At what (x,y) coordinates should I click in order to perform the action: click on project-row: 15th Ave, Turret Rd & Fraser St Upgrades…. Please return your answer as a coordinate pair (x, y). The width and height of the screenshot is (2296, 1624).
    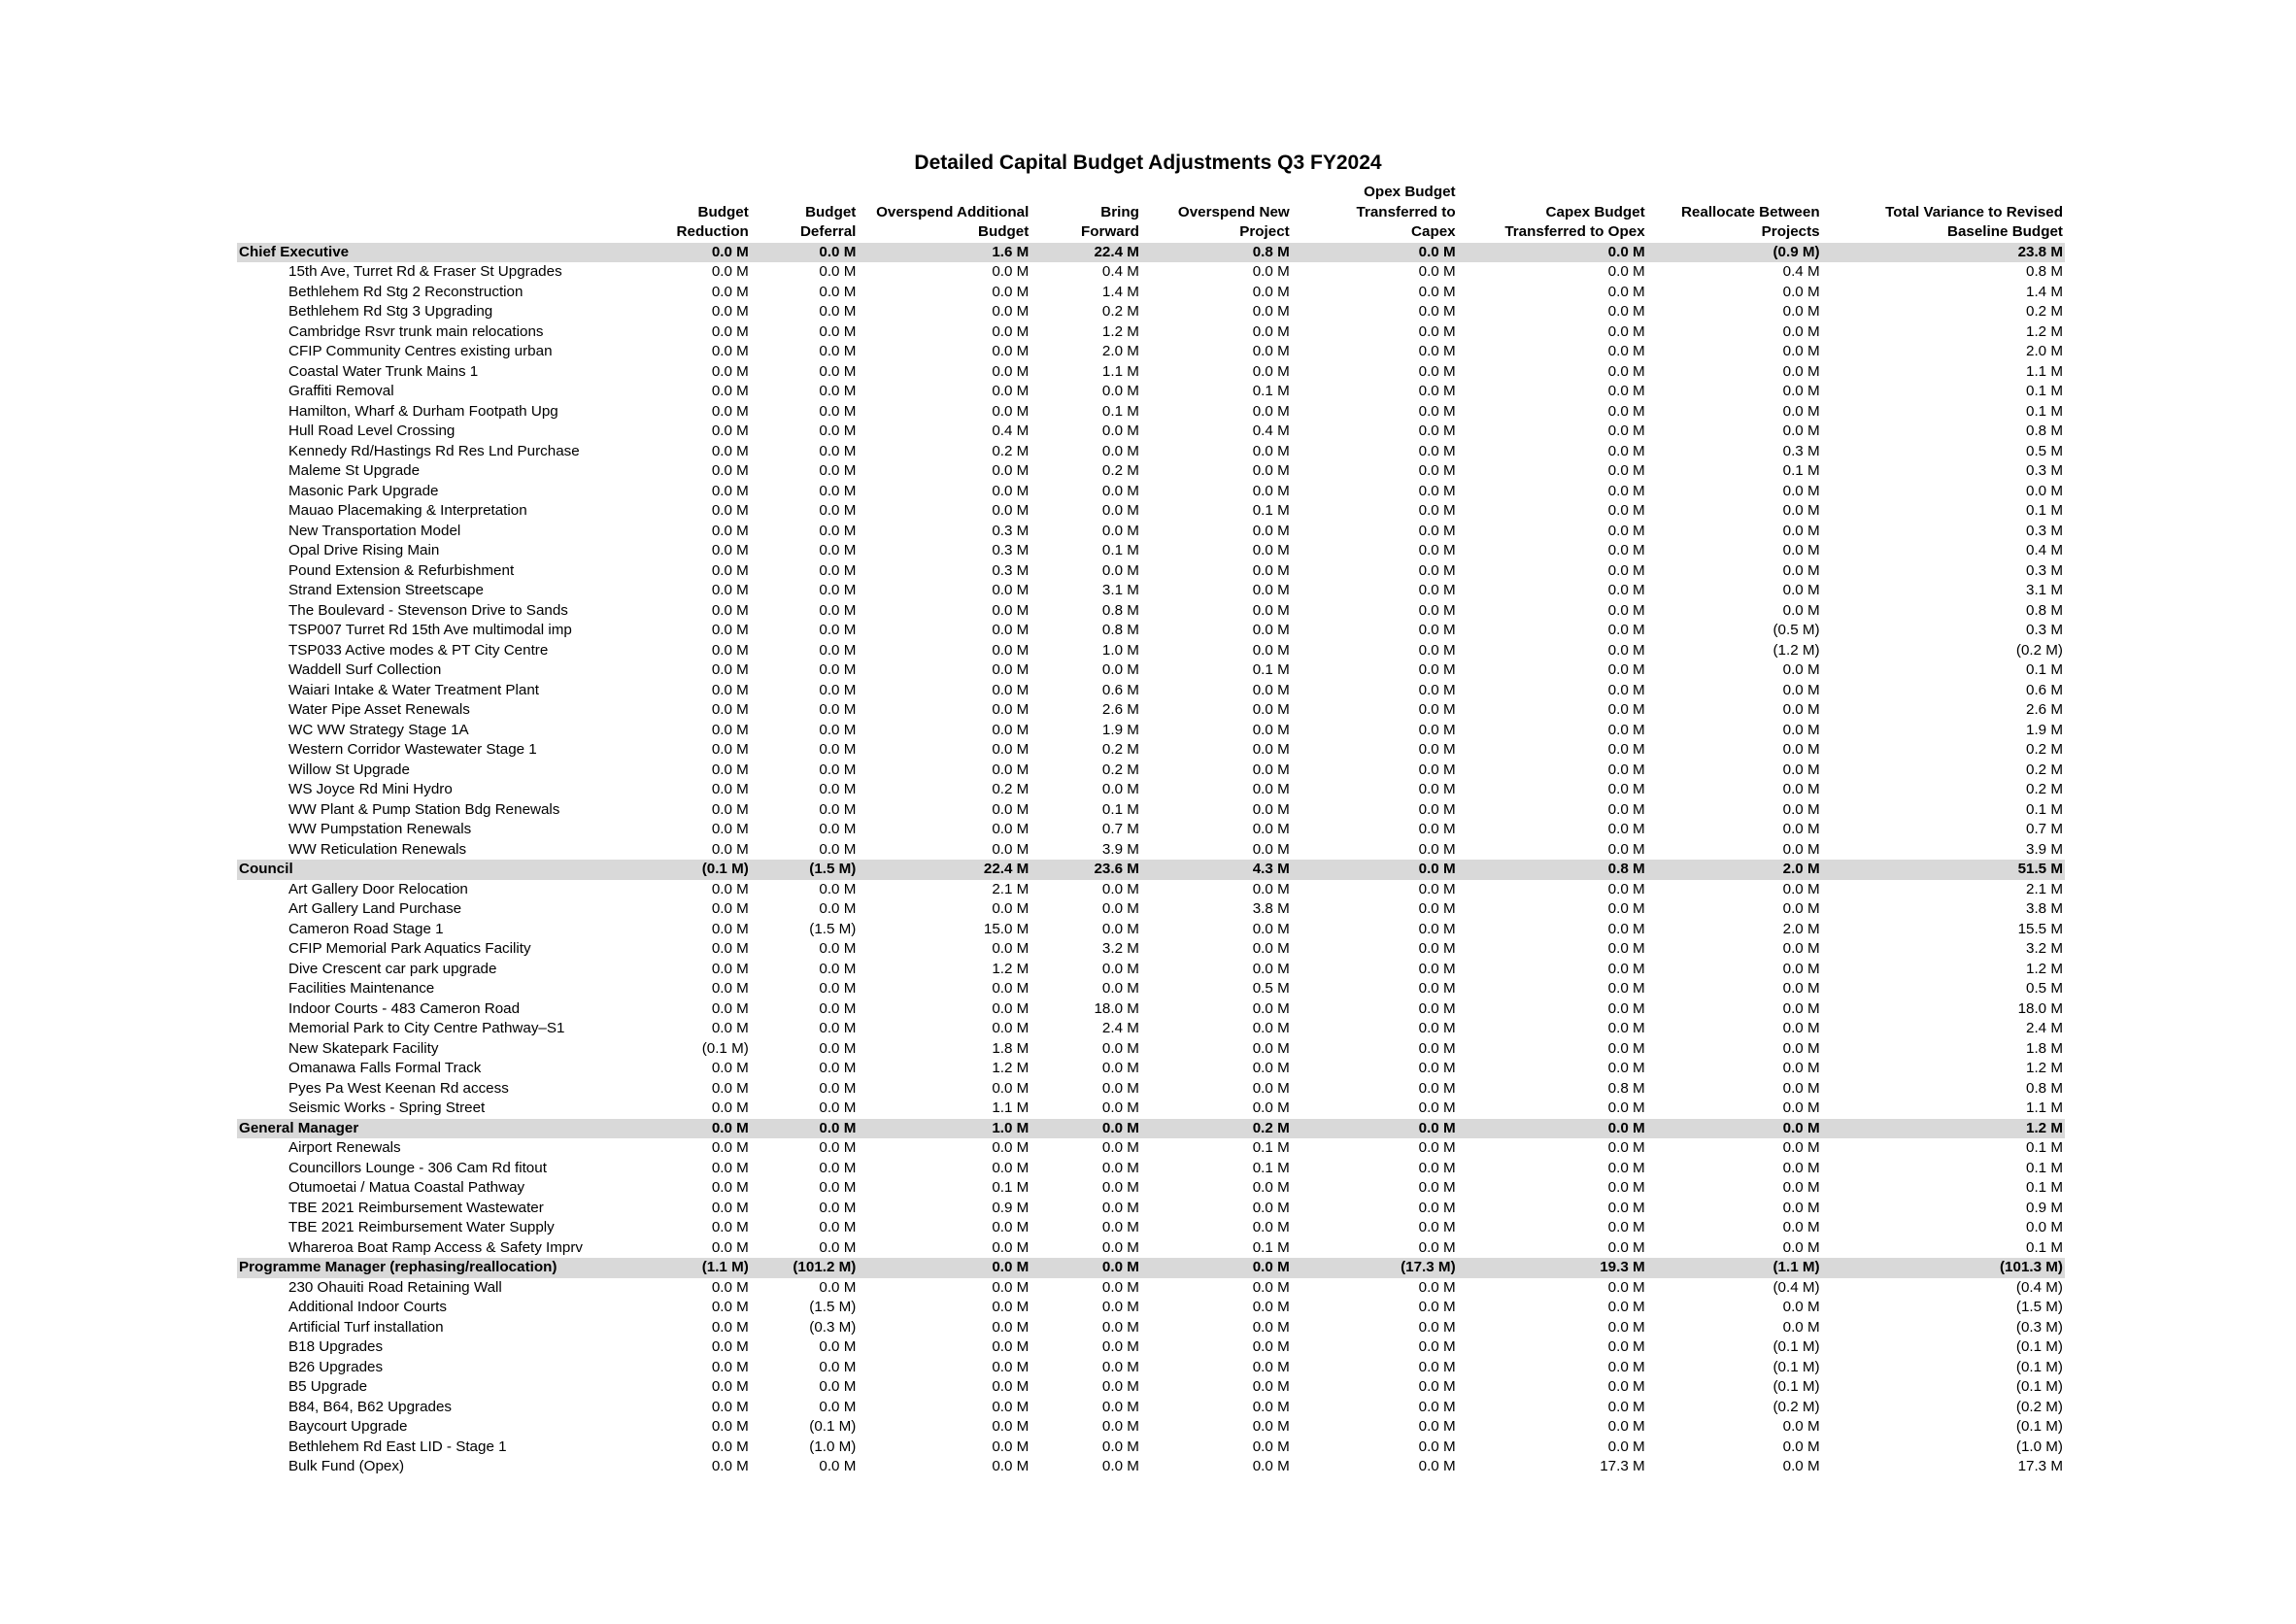
    Looking at the image, I should click on (1151, 272).